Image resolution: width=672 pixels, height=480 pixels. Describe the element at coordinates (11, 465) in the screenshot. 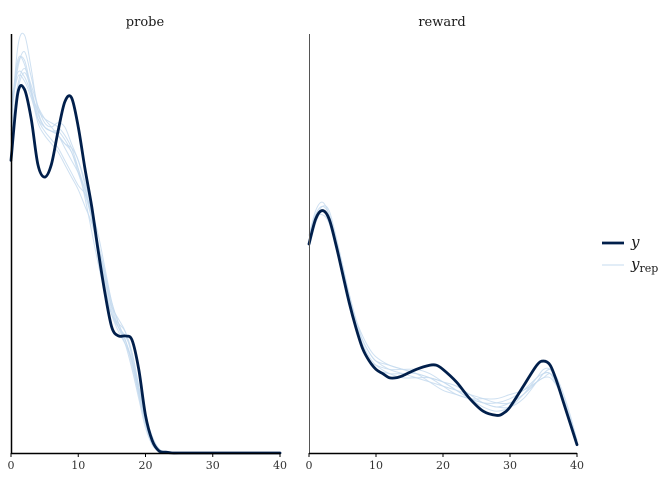

I see `x-tick-label-probe-0: 0` at that location.